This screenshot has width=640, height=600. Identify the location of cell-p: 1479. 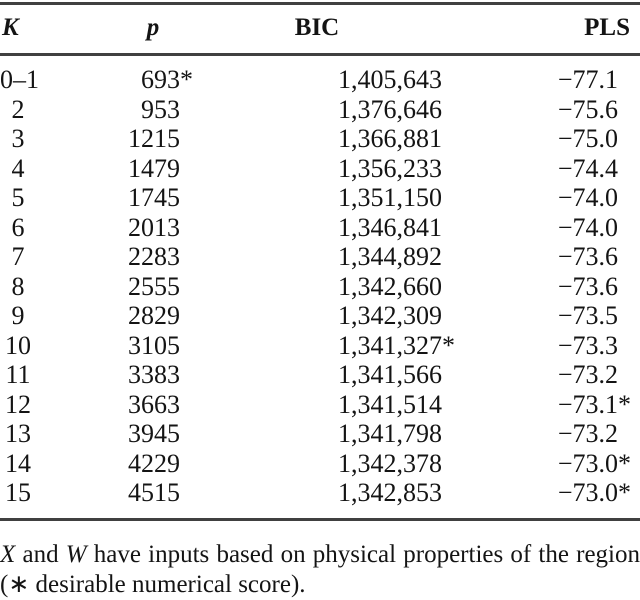
(154, 168).